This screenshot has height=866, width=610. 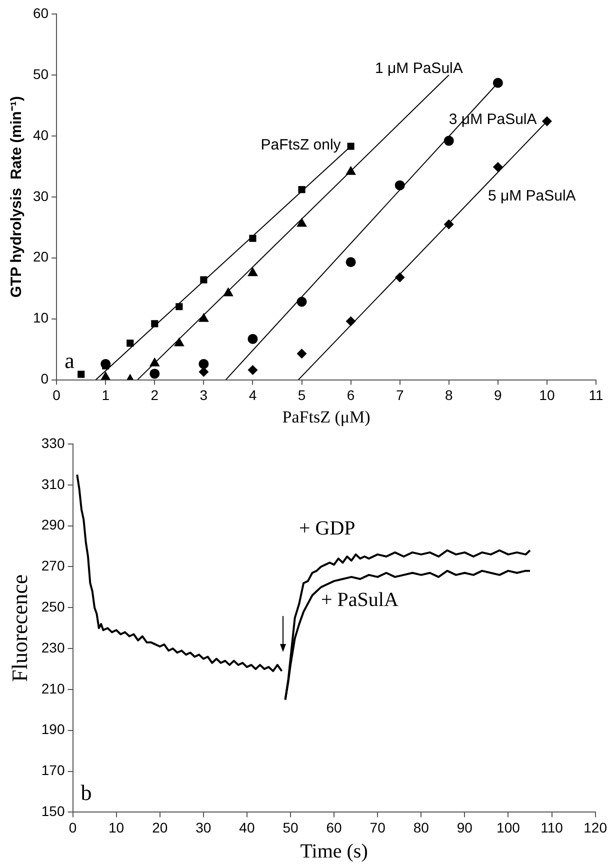 What do you see at coordinates (53, 729) in the screenshot?
I see `y-tick-label: 190` at bounding box center [53, 729].